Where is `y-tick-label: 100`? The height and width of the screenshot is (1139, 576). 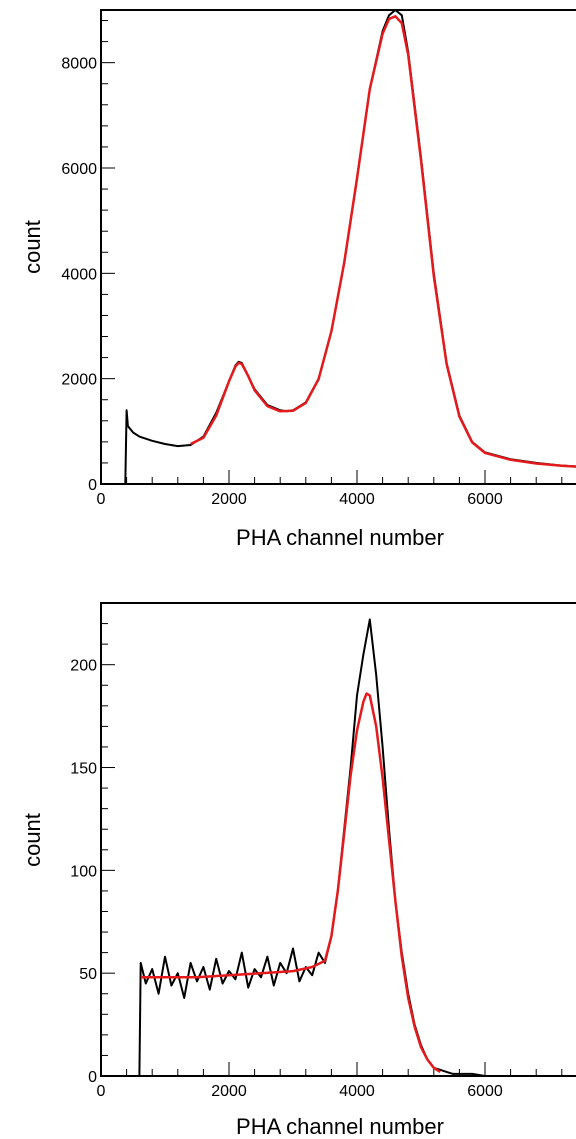
y-tick-label: 100 is located at coordinates (83, 871).